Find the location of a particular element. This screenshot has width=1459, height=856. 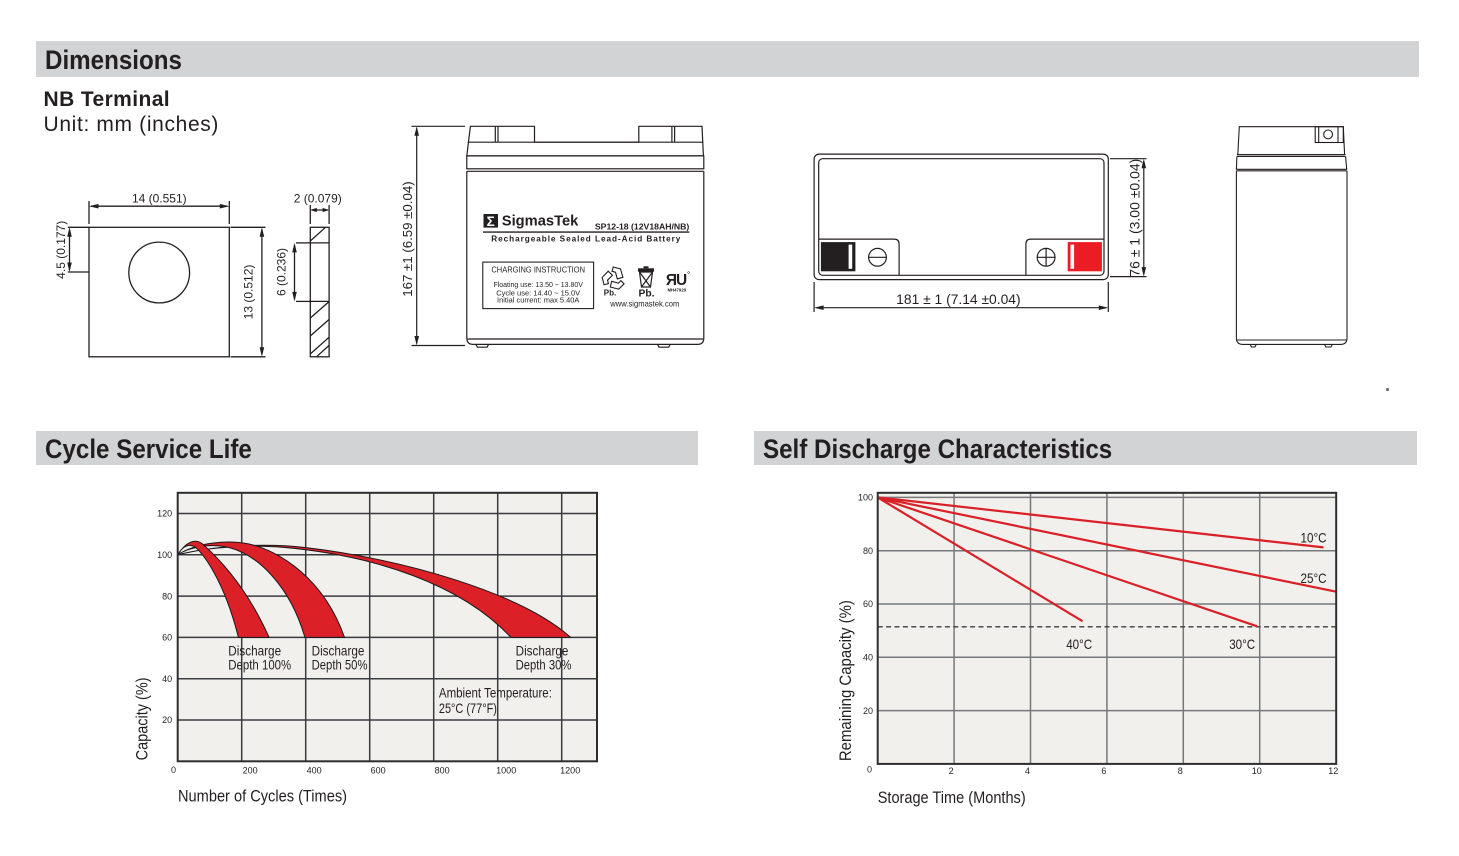

svg-text: 181 ± 1 (7.14 ±0.04) is located at coordinates (958, 299).